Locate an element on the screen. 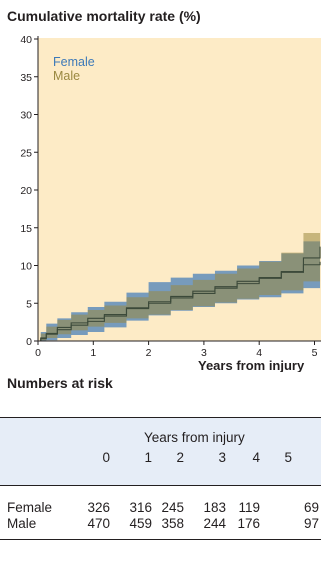 The height and width of the screenshot is (565, 321). table-bottom-rule is located at coordinates (160, 539).